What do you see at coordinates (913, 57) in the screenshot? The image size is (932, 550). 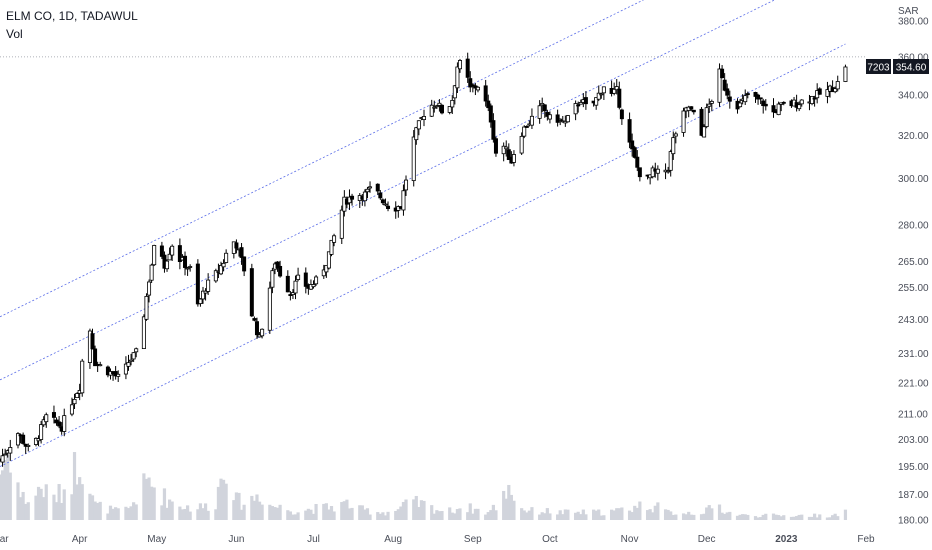 I see `y-tick-label: 360.00` at bounding box center [913, 57].